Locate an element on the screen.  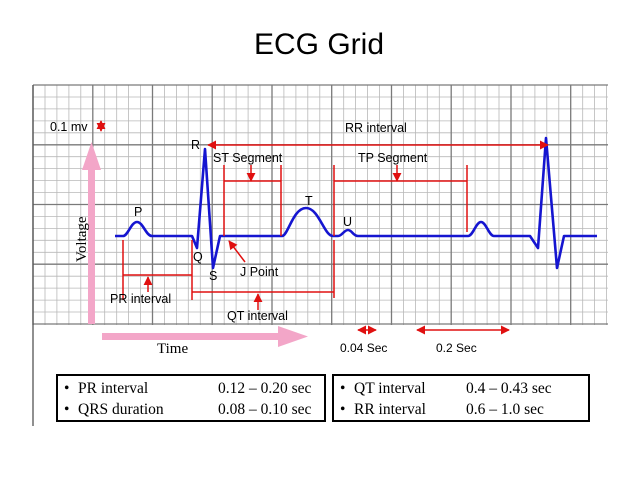
legend-name: QRS duration is located at coordinates (121, 409).